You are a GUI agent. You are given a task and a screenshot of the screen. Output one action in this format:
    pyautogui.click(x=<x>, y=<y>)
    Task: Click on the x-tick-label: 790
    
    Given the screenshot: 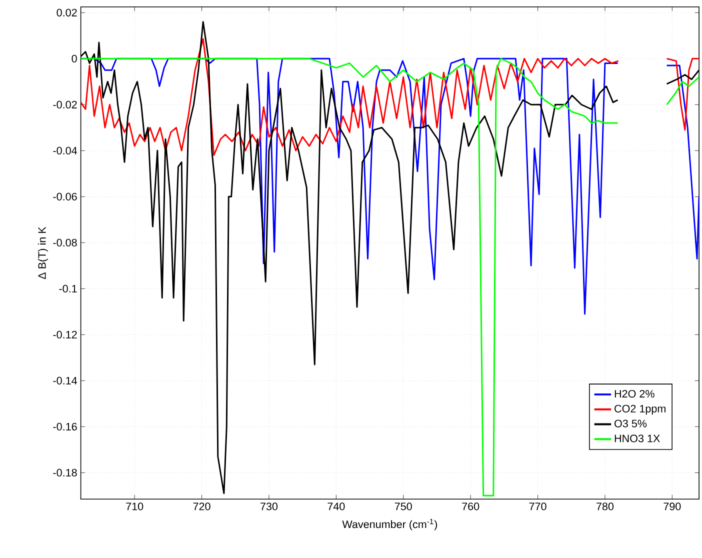 What is the action you would take?
    pyautogui.click(x=672, y=506)
    